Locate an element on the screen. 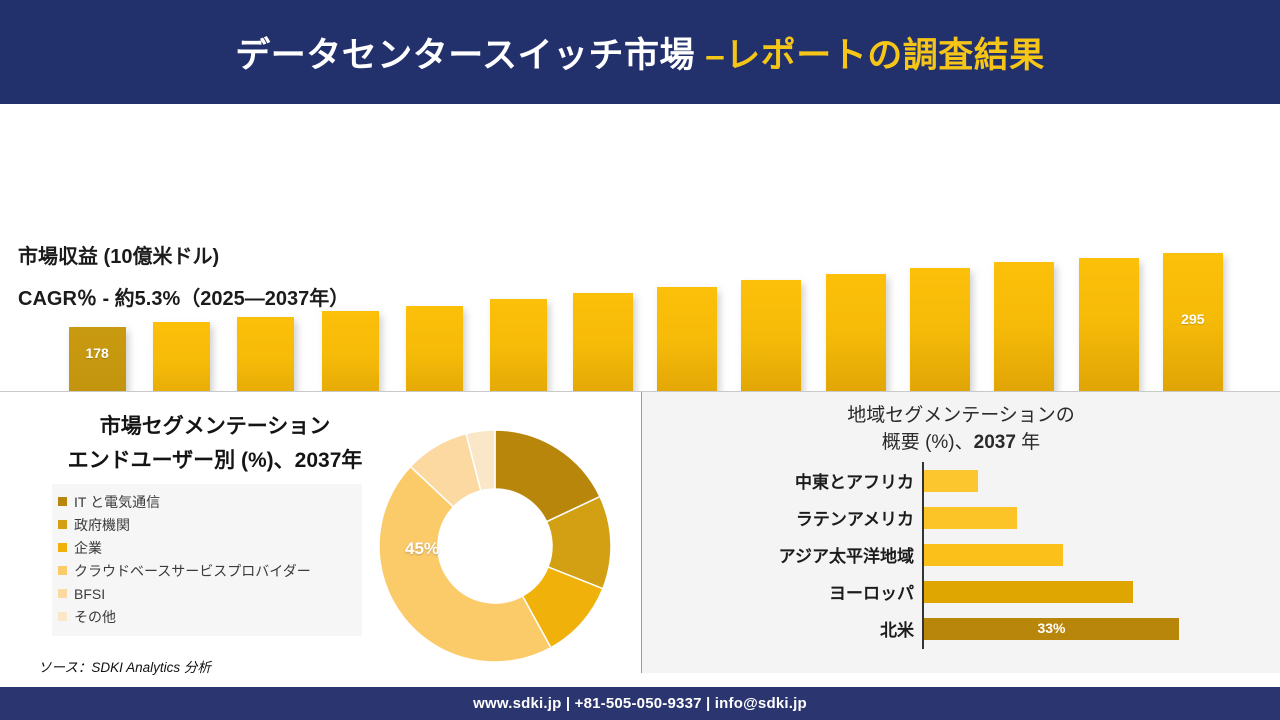 The width and height of the screenshot is (1280, 720). legend-item-5: その他 is located at coordinates (207, 616).